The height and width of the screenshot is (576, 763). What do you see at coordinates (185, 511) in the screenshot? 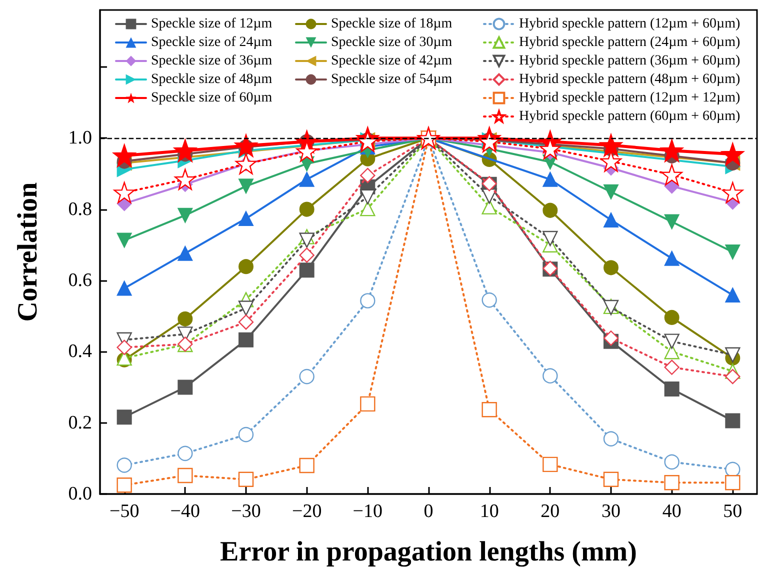
I see `x-tick-label: −40` at bounding box center [185, 511].